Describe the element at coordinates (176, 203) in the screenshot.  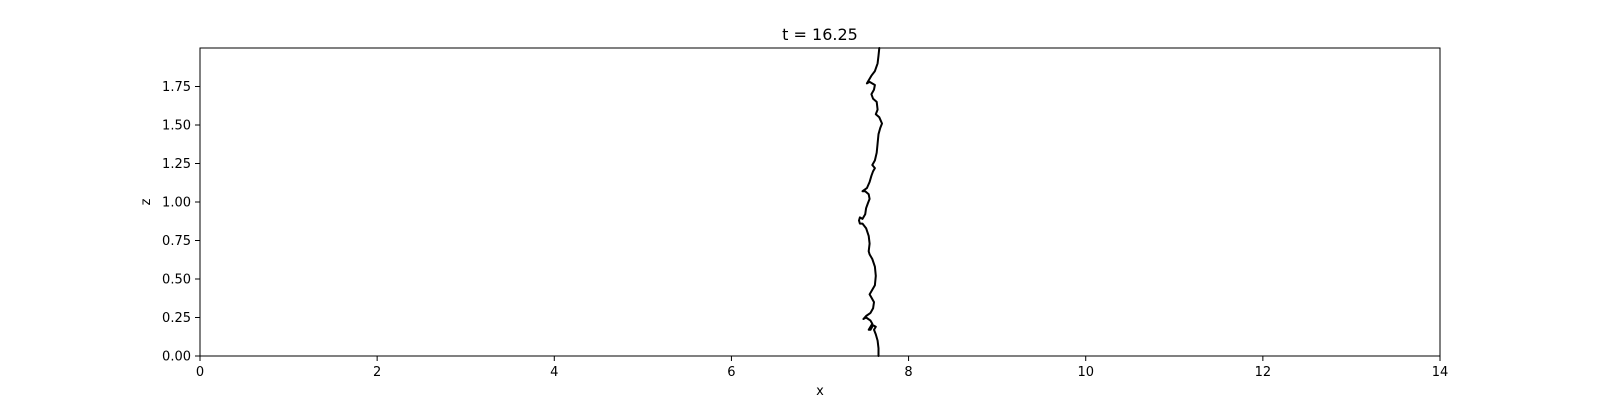
I see `y-tick-label: 1.00` at that location.